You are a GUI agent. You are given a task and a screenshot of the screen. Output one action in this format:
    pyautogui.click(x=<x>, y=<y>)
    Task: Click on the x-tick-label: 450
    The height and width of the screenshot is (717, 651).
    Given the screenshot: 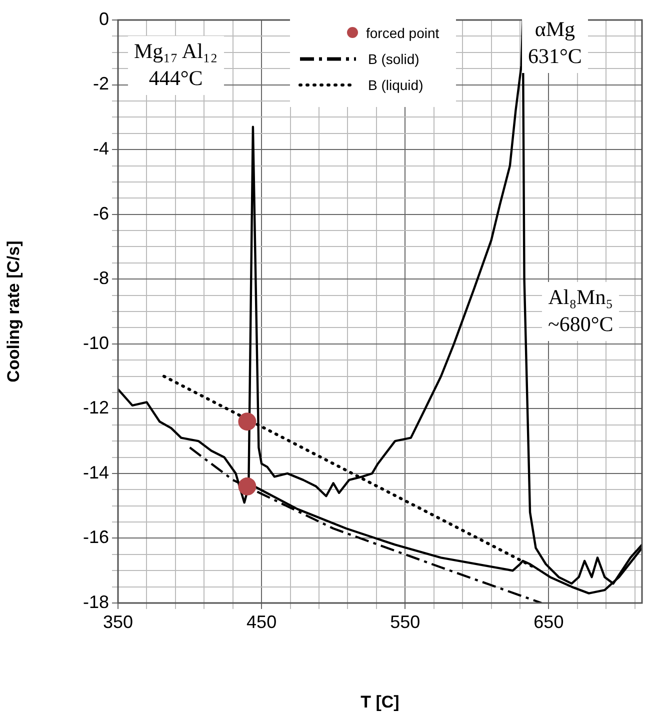 What is the action you would take?
    pyautogui.click(x=261, y=622)
    